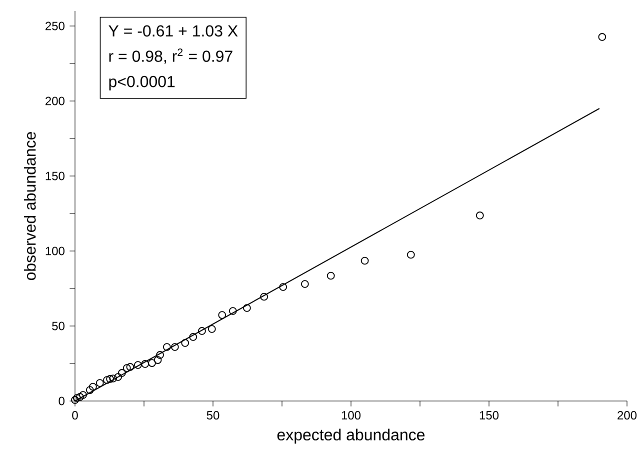 The height and width of the screenshot is (468, 639). Describe the element at coordinates (351, 415) in the screenshot. I see `x-tick-label: 100` at that location.